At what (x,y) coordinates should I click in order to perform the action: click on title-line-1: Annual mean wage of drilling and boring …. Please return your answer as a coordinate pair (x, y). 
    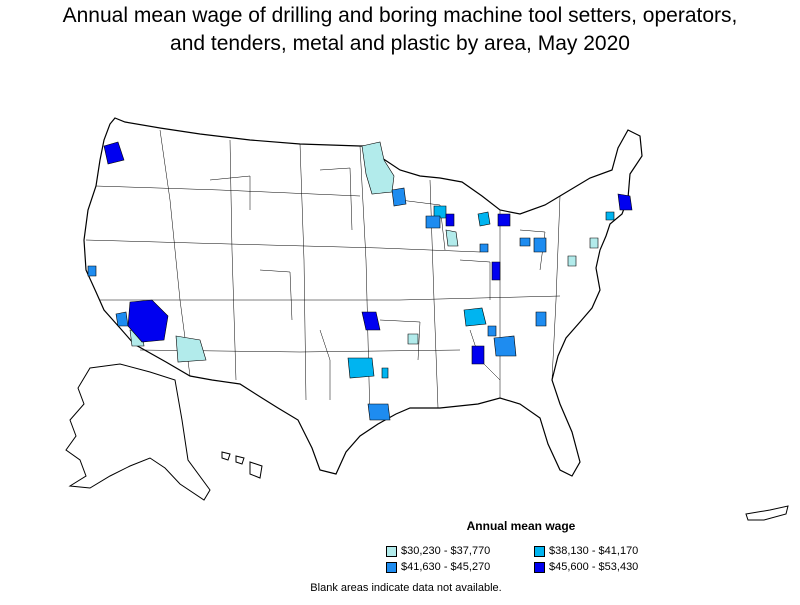
    Looking at the image, I should click on (400, 15).